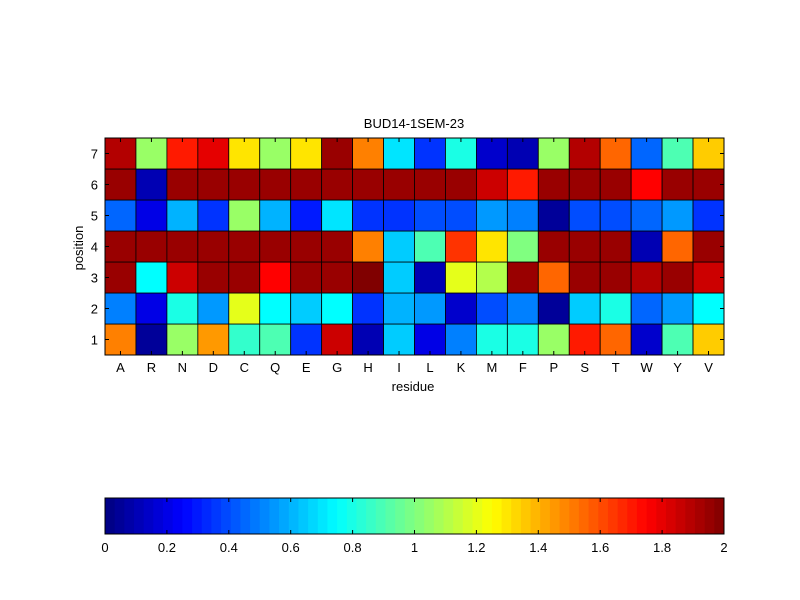  Describe the element at coordinates (94, 309) in the screenshot. I see `y-tick-label: 2` at that location.